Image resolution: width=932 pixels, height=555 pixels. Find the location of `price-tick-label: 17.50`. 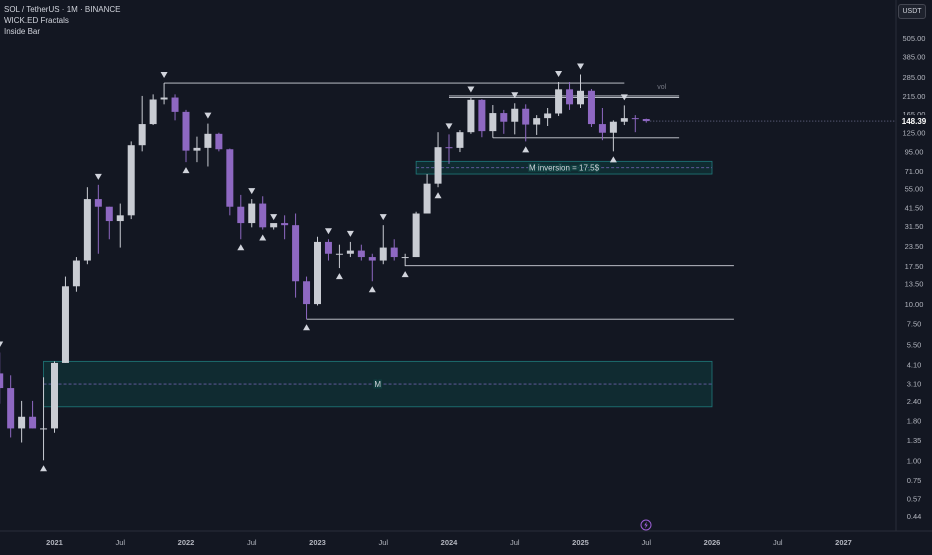

price-tick-label: 17.50 is located at coordinates (914, 266).